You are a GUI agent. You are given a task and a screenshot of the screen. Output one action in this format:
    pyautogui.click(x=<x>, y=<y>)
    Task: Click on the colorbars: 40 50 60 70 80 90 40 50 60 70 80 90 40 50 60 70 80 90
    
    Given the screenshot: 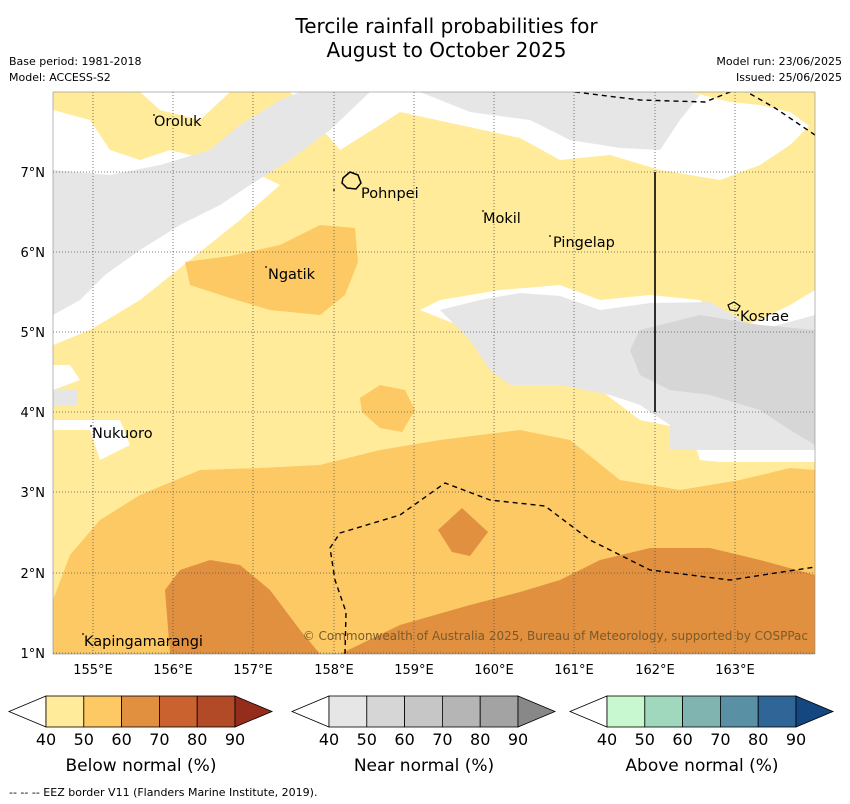 What is the action you would take?
    pyautogui.click(x=421, y=722)
    